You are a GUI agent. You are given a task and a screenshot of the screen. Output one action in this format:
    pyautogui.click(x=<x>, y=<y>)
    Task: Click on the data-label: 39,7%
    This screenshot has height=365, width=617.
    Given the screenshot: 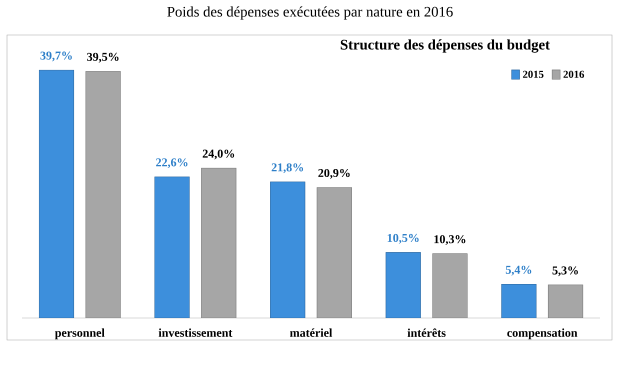 What is the action you would take?
    pyautogui.click(x=56, y=57)
    